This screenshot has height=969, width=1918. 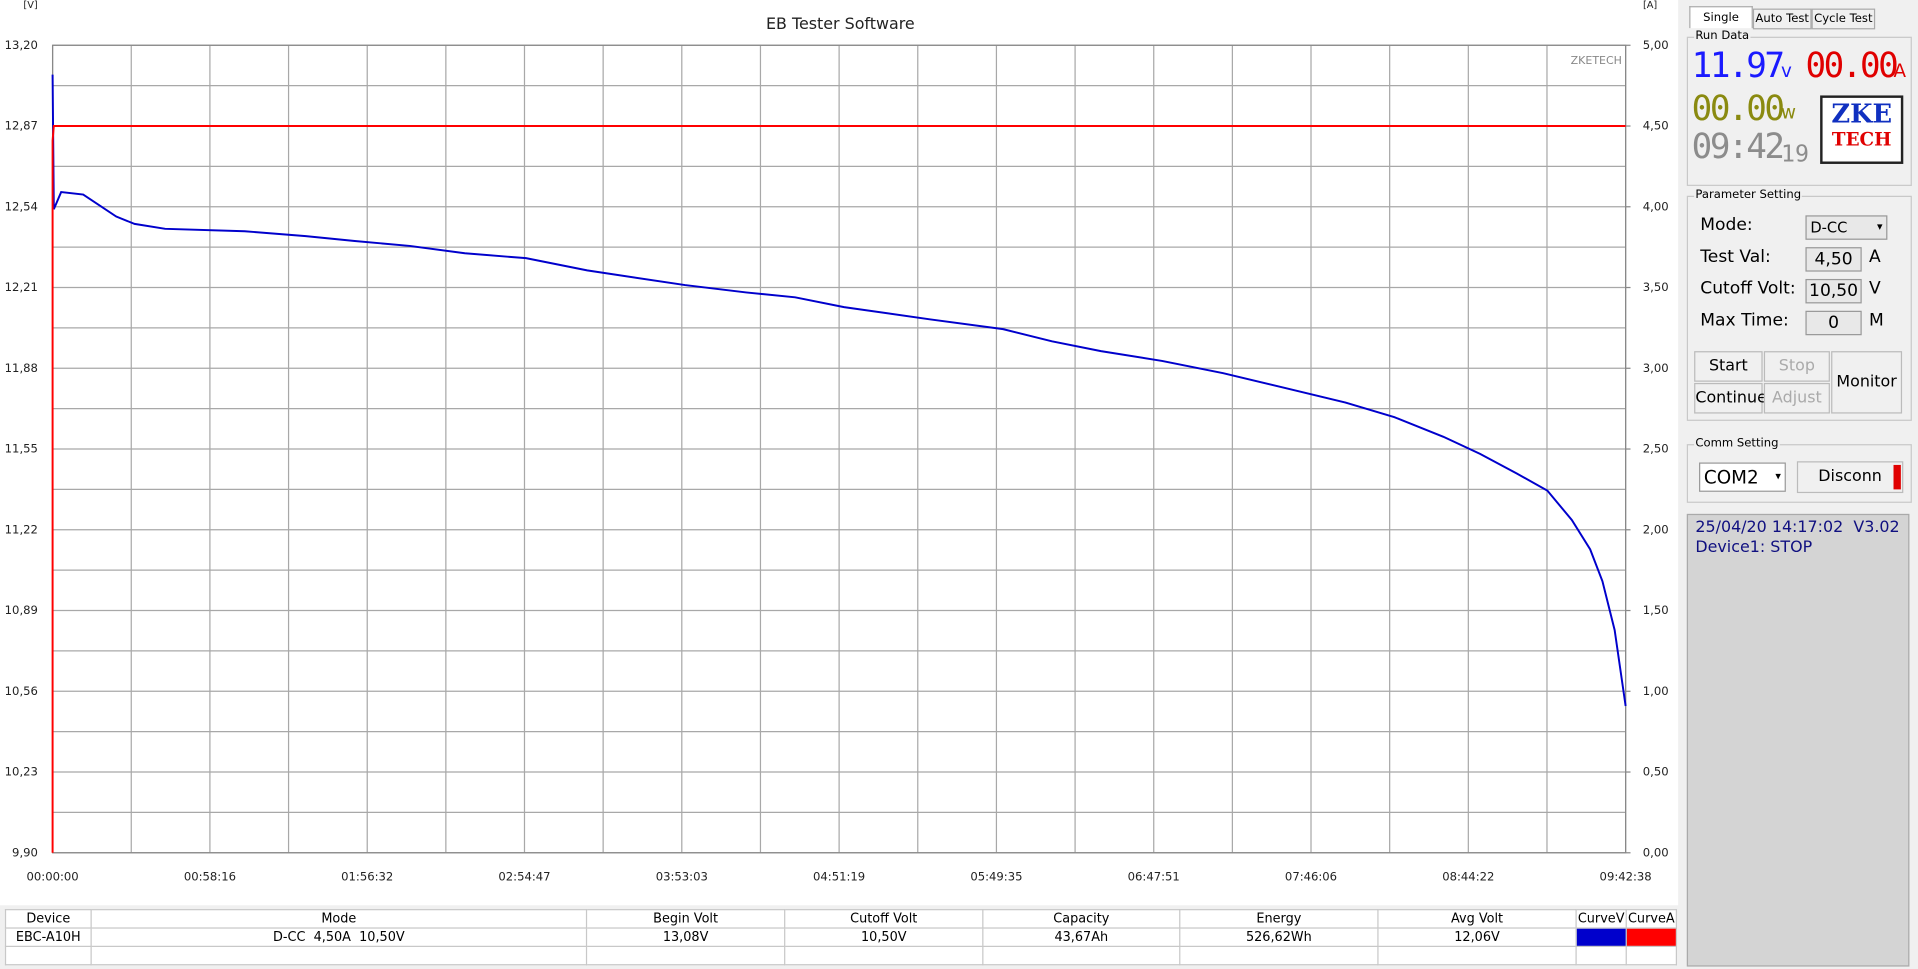 What do you see at coordinates (1797, 528) in the screenshot?
I see `status-line: 25/04/20 14:17:02 V3.02` at bounding box center [1797, 528].